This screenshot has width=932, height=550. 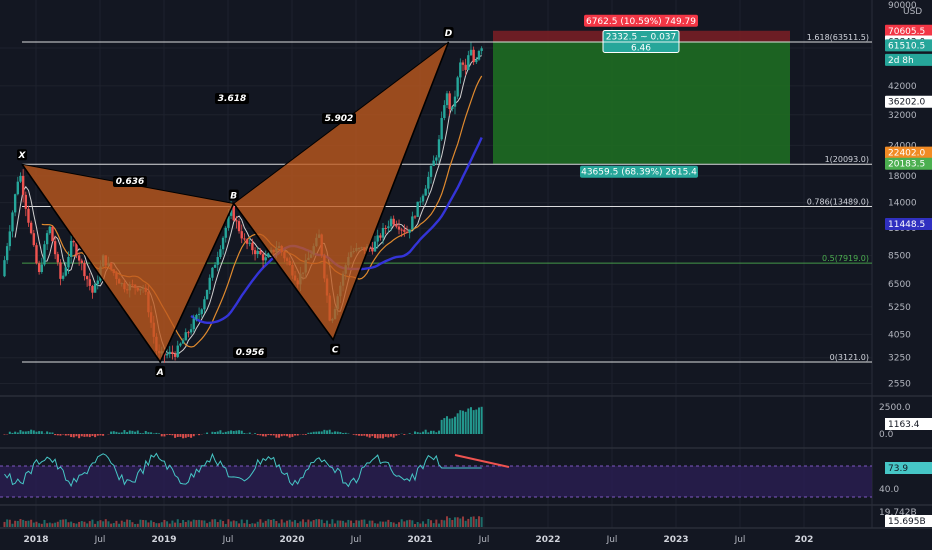 I want to click on price-tick: 18000, so click(x=902, y=177).